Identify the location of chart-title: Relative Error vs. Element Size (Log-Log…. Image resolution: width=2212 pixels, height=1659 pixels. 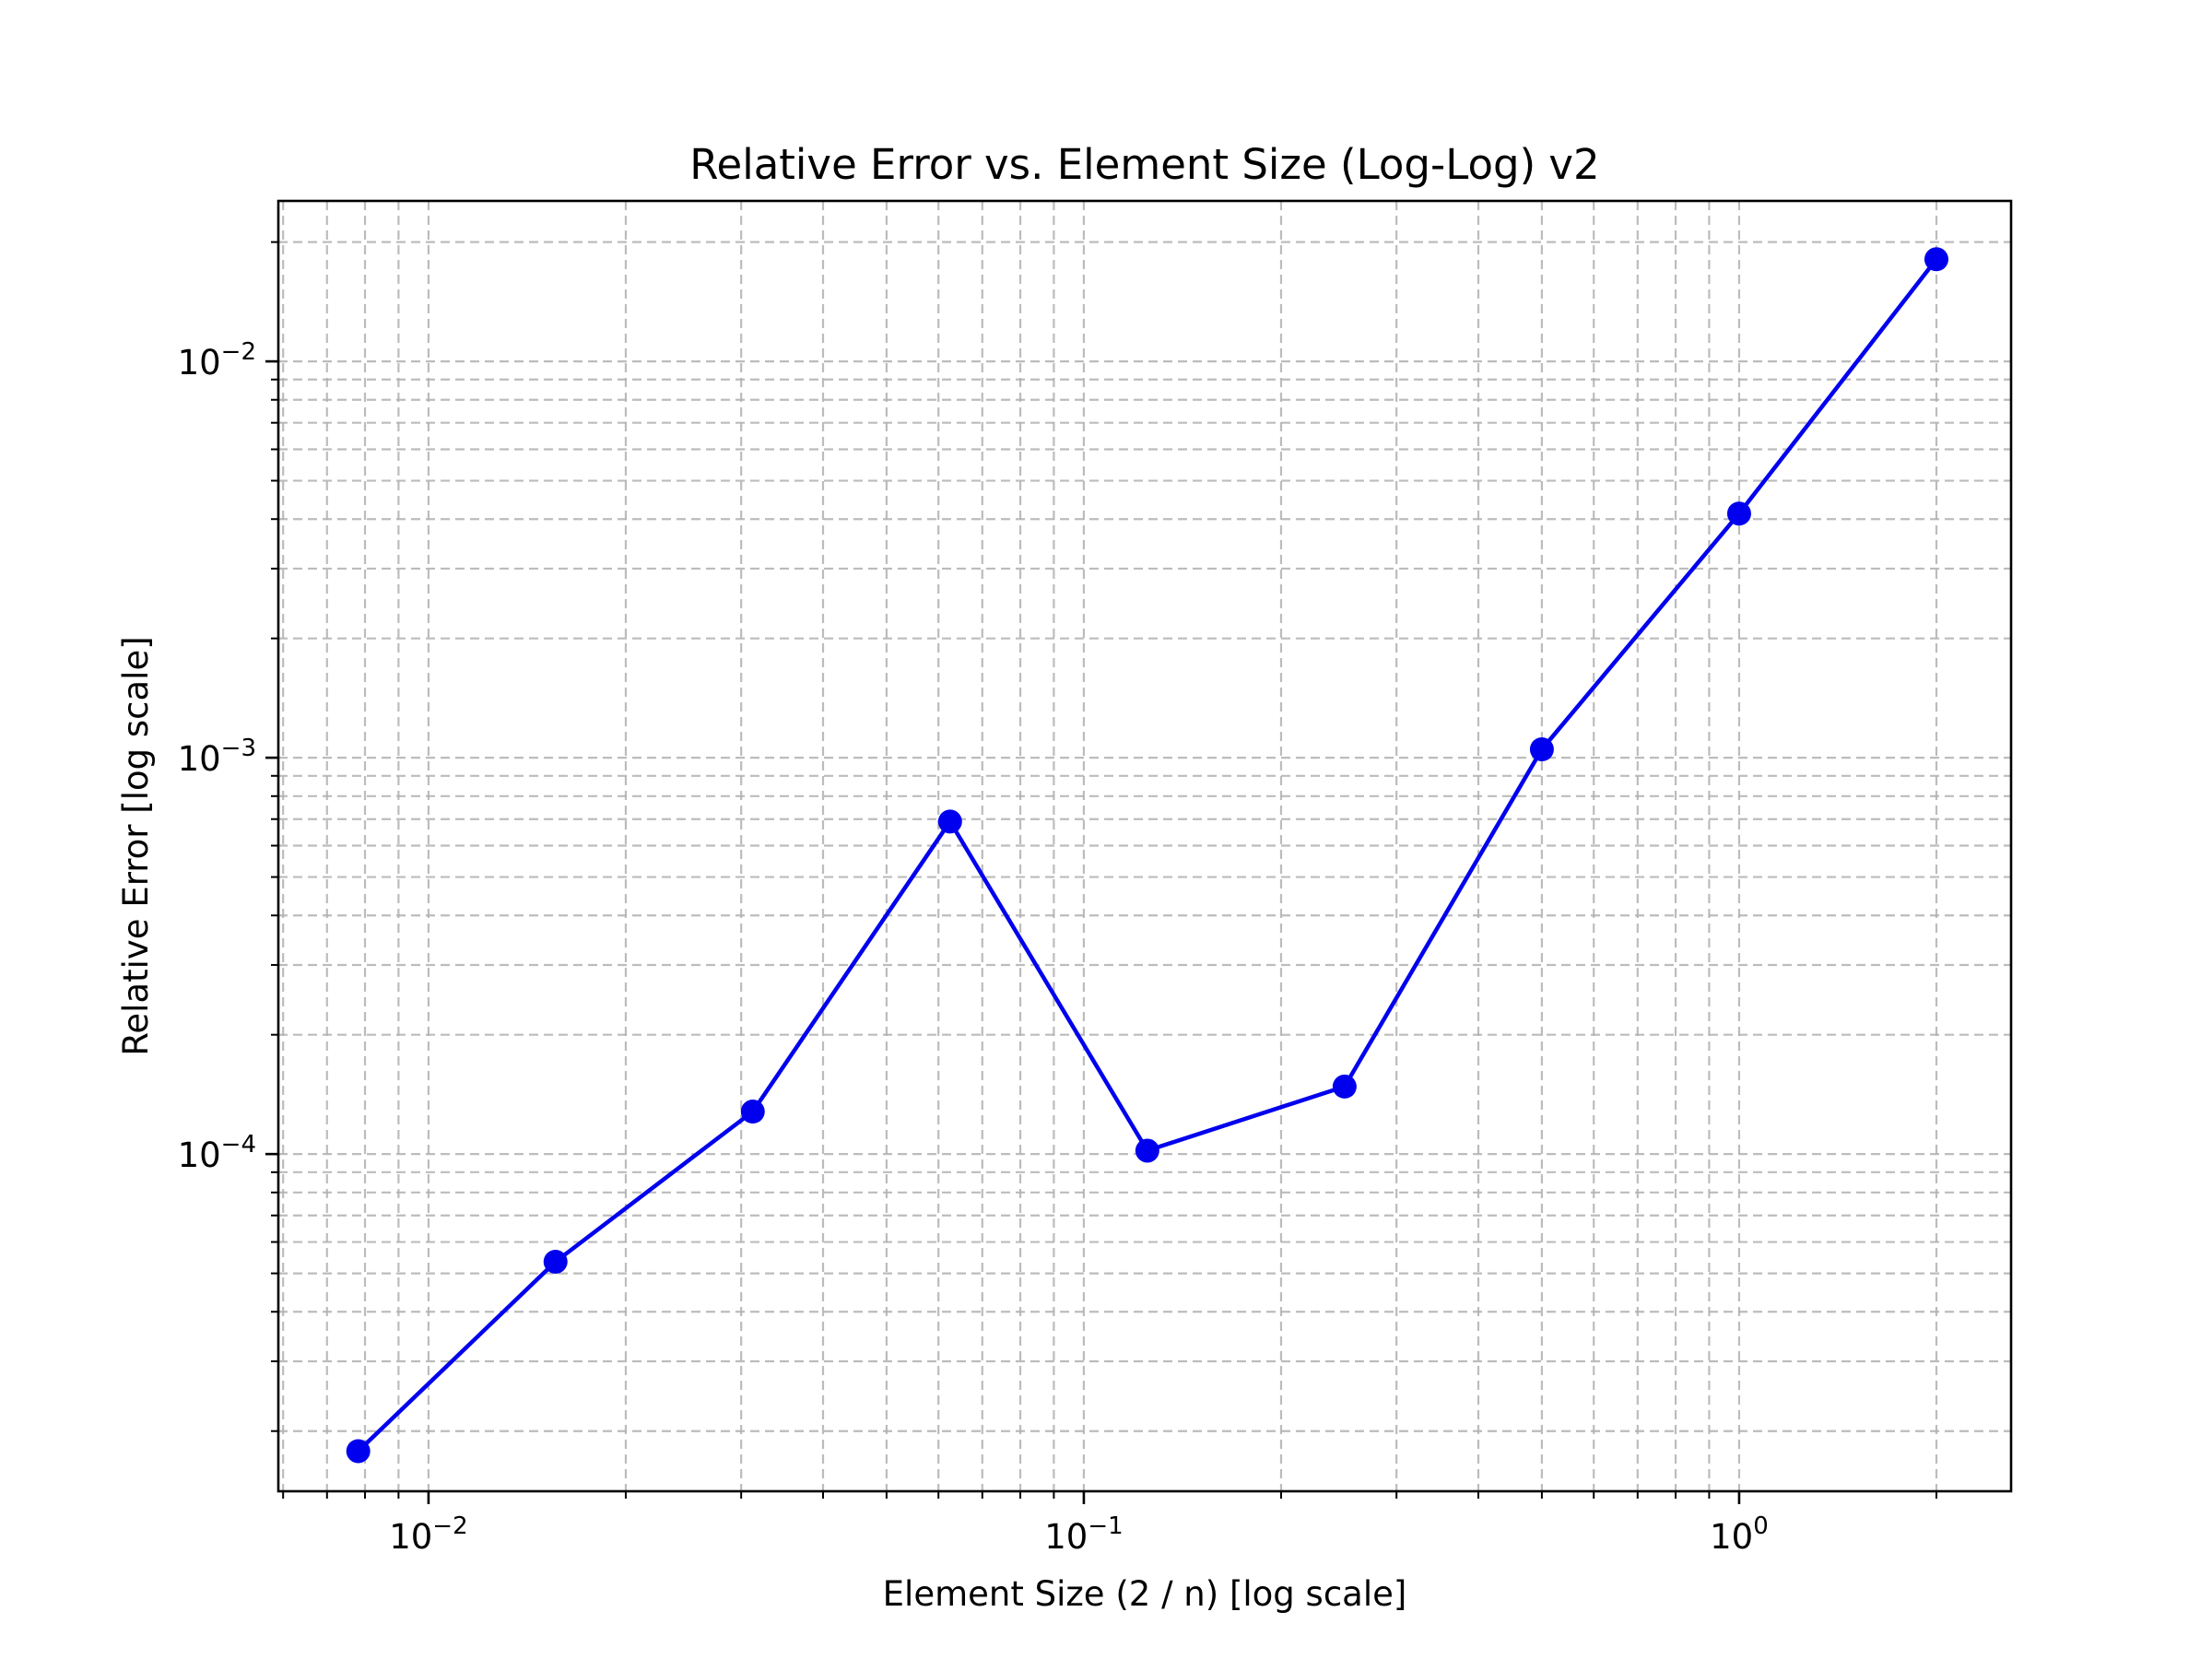
(1144, 164).